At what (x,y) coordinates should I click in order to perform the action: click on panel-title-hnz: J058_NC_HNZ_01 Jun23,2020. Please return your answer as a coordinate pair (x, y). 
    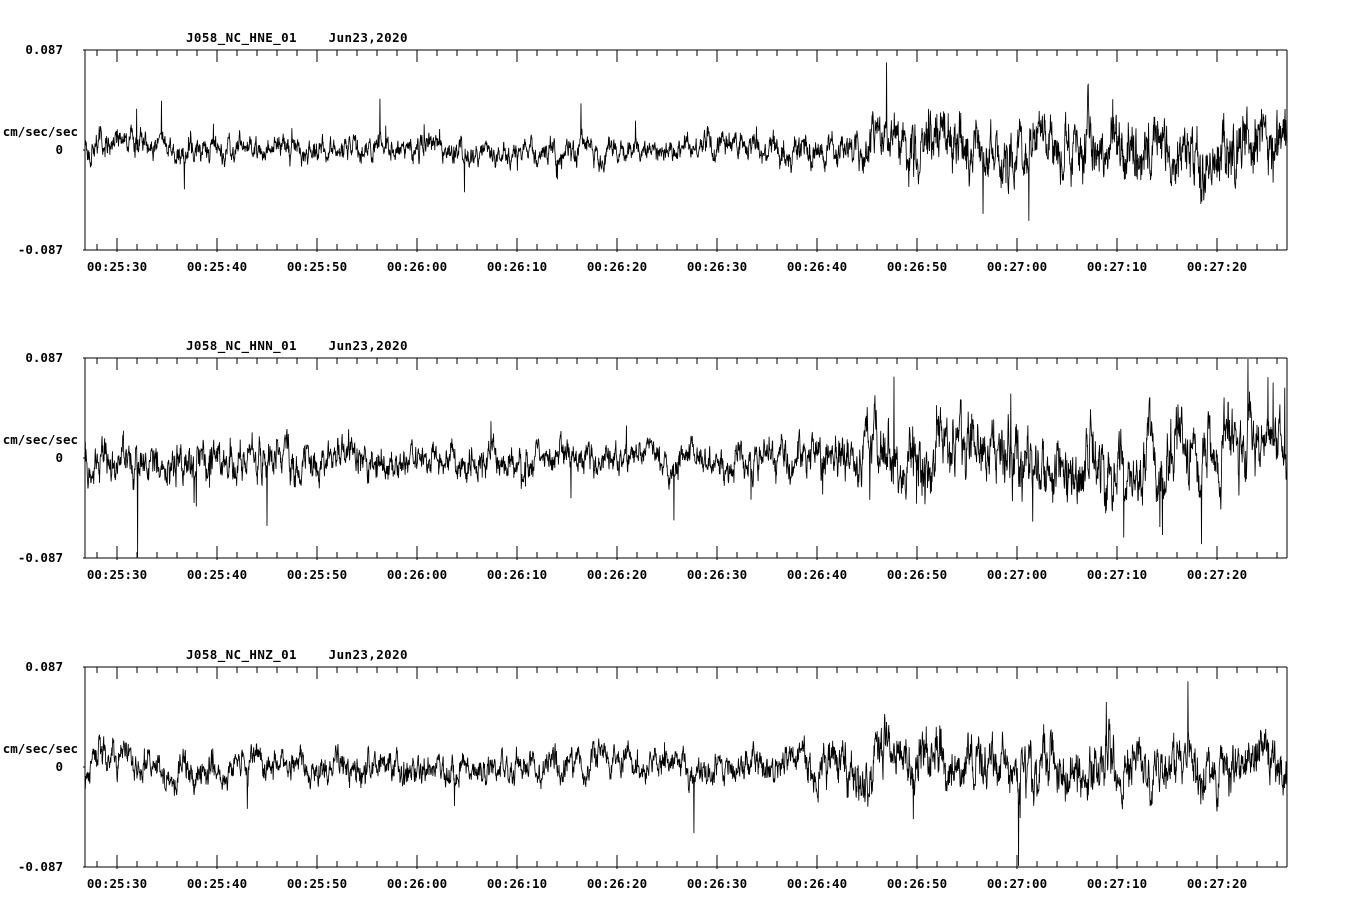
    Looking at the image, I should click on (297, 654).